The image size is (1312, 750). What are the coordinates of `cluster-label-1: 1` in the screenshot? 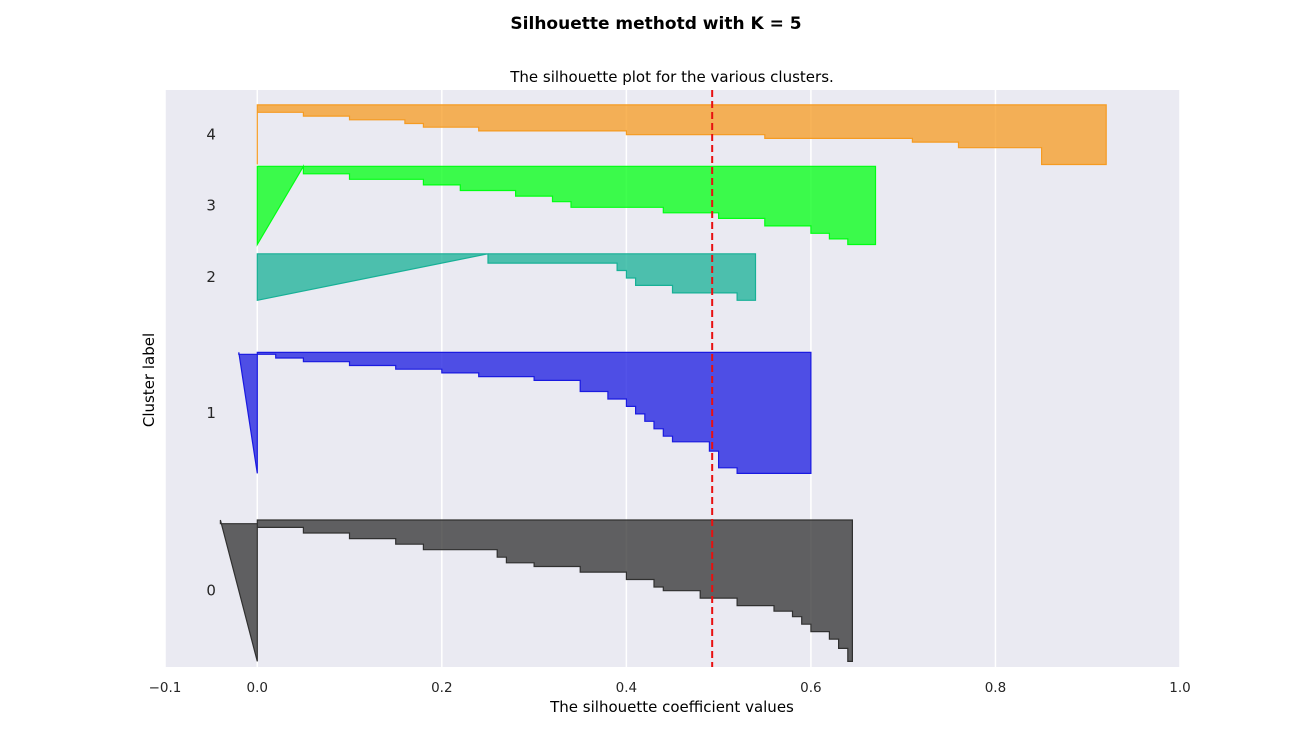 It's located at (211, 413).